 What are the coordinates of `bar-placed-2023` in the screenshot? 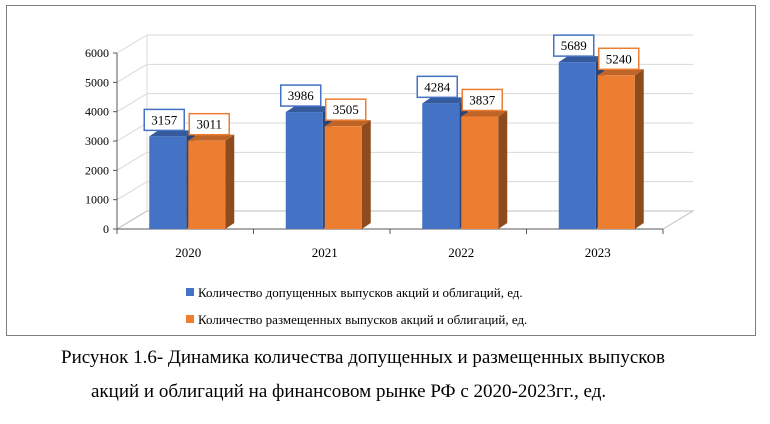 It's located at (620, 149).